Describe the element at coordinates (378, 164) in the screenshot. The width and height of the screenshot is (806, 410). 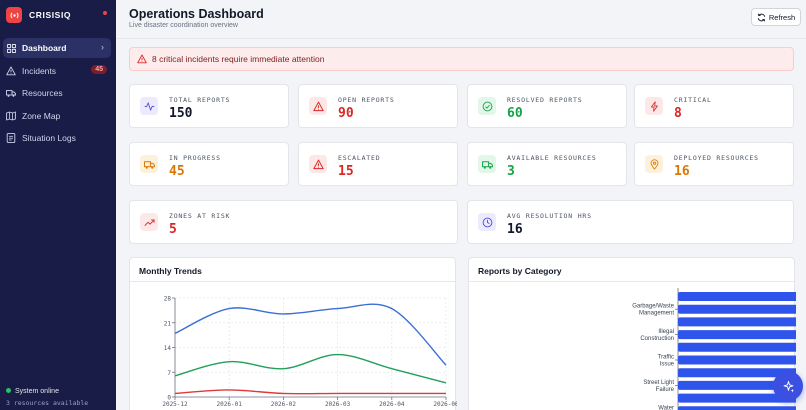
I see `stat-card-escalated: ESCALATED 15` at that location.